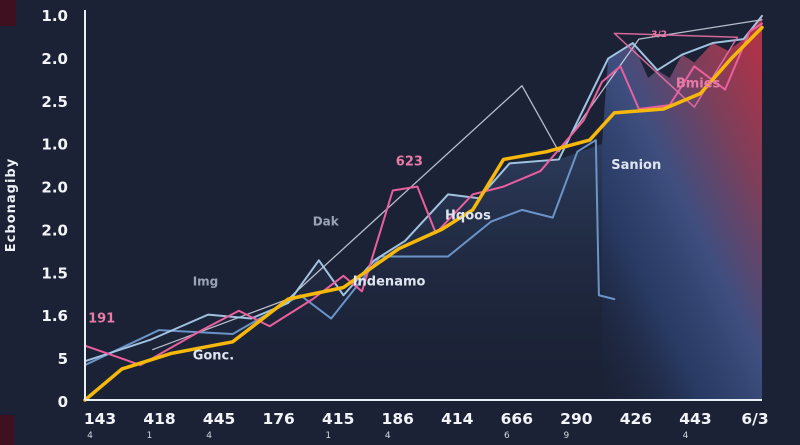 The height and width of the screenshot is (445, 800). What do you see at coordinates (214, 355) in the screenshot?
I see `annotation: Gonc.` at bounding box center [214, 355].